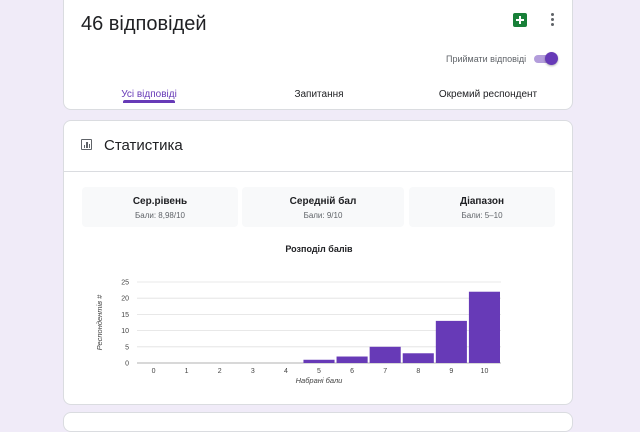 The image size is (640, 432). I want to click on x-tick-label: 7, so click(385, 371).